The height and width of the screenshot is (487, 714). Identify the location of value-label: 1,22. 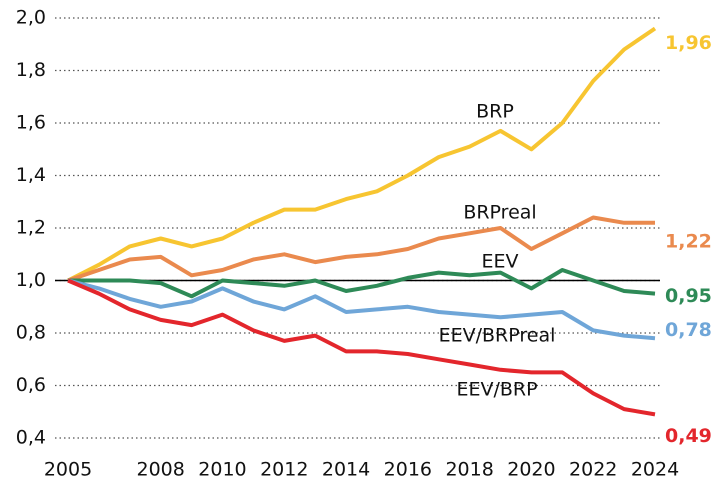
(688, 241).